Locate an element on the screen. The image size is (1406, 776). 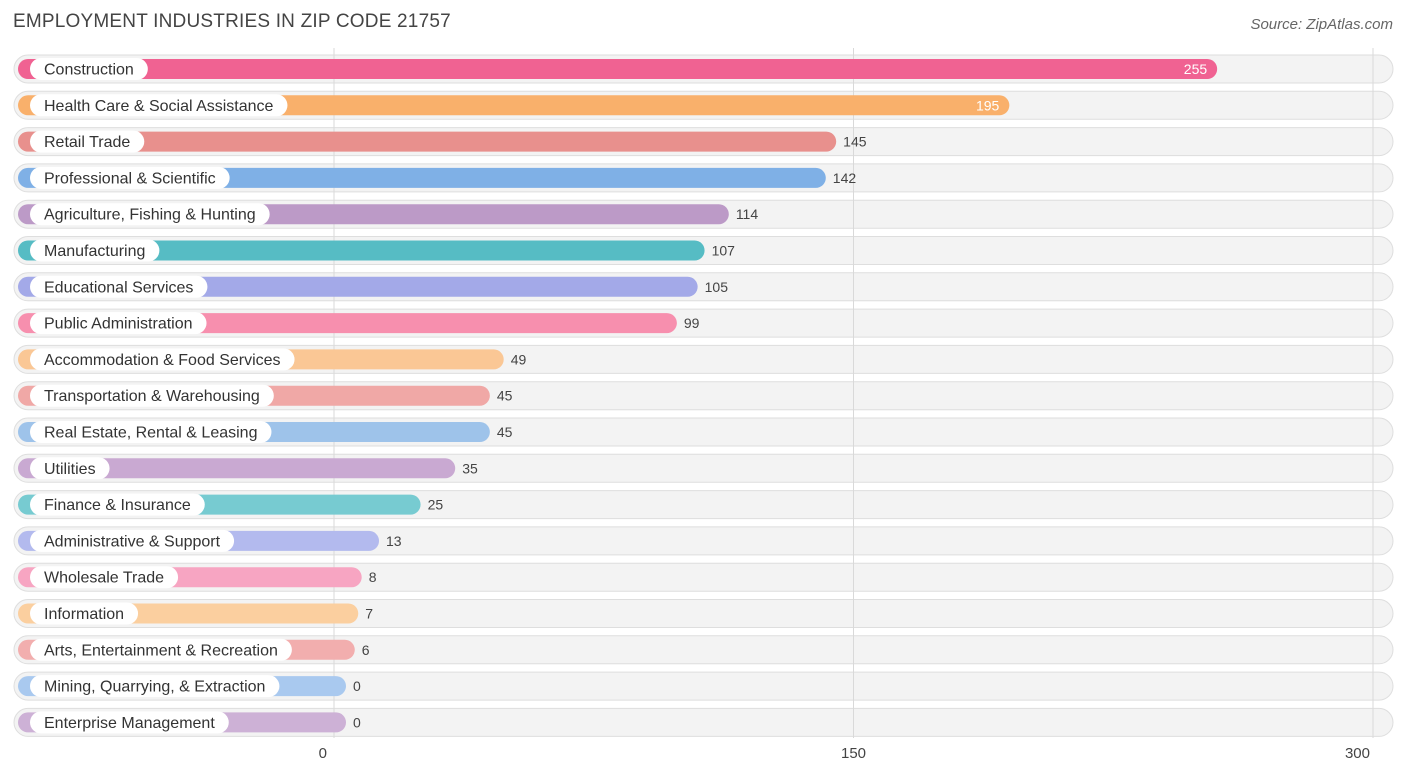
category-label: Accommodation & Food Services is located at coordinates (162, 360).